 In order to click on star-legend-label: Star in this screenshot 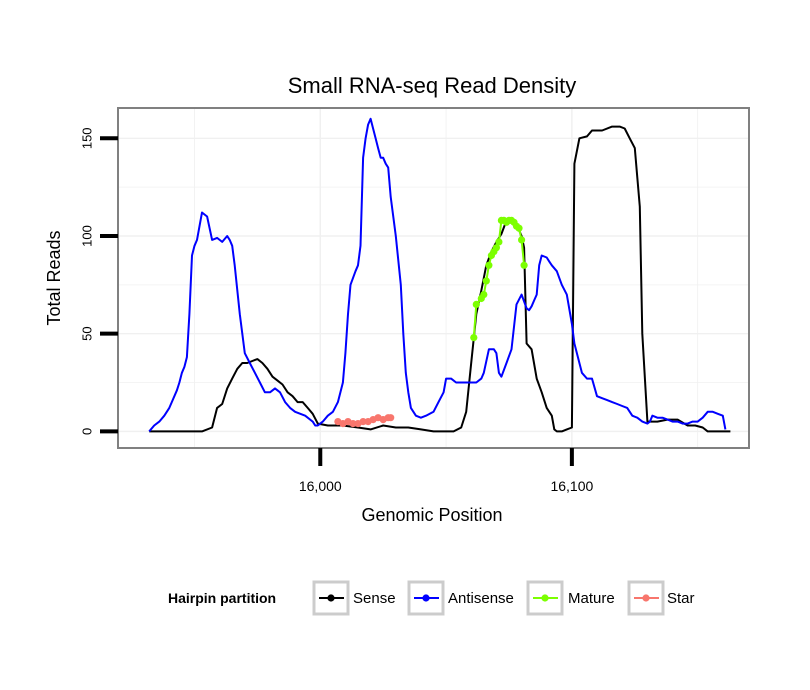, I will do `click(681, 598)`.